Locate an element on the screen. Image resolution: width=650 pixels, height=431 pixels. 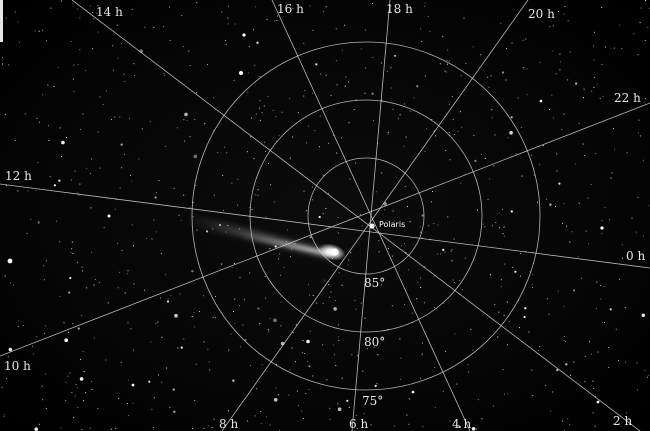
hour-label-16: 16 h is located at coordinates (290, 9).